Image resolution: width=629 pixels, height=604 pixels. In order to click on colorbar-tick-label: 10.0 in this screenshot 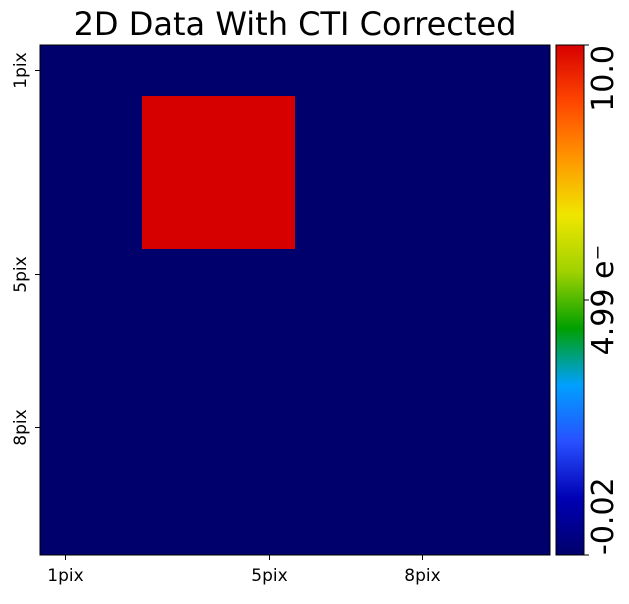, I will do `click(603, 78)`.